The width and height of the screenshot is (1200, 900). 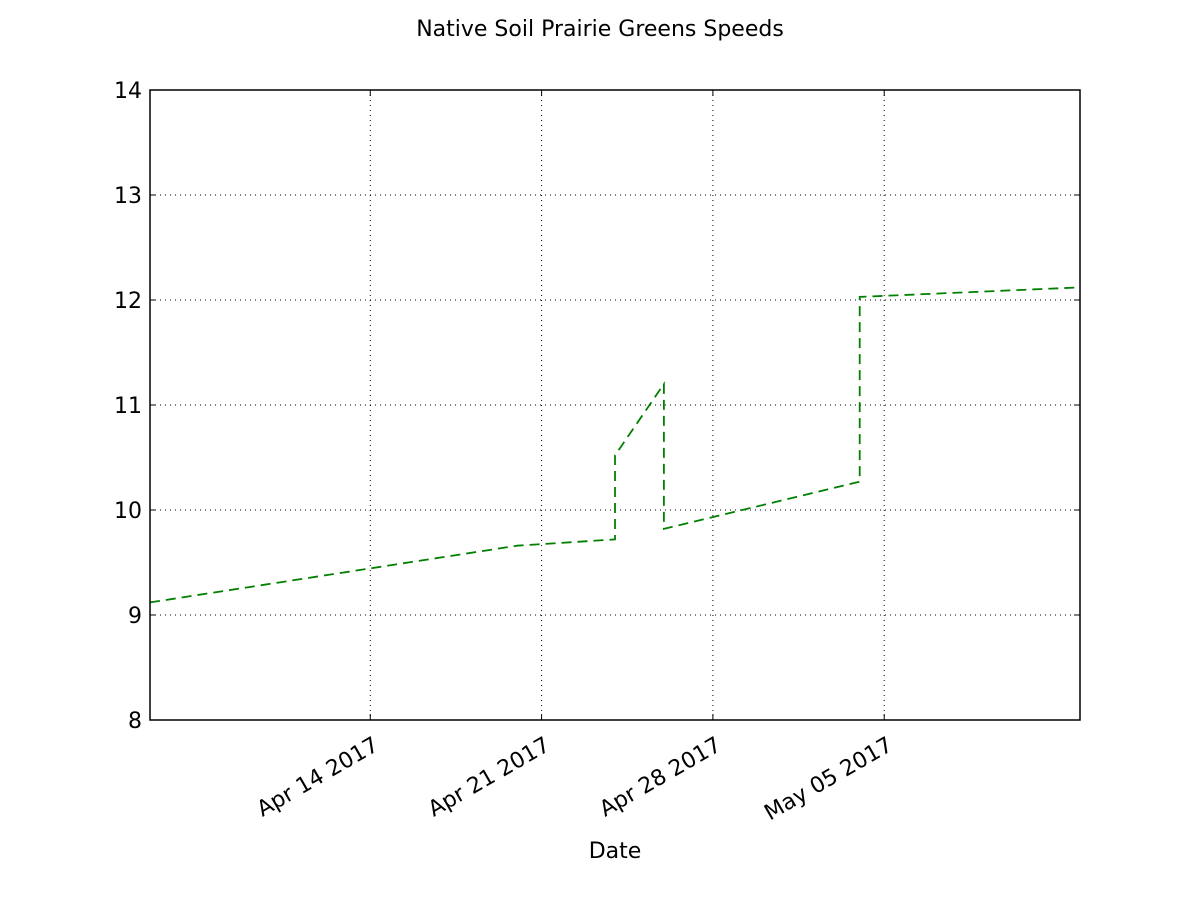 I want to click on x-tick-label: May 05 2017, so click(x=828, y=779).